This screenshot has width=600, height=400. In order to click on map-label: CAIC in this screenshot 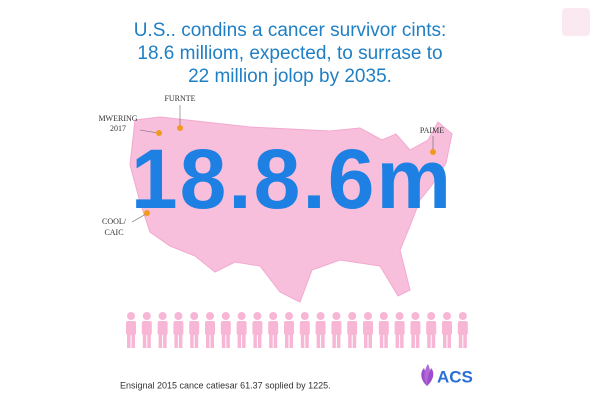, I will do `click(113, 232)`.